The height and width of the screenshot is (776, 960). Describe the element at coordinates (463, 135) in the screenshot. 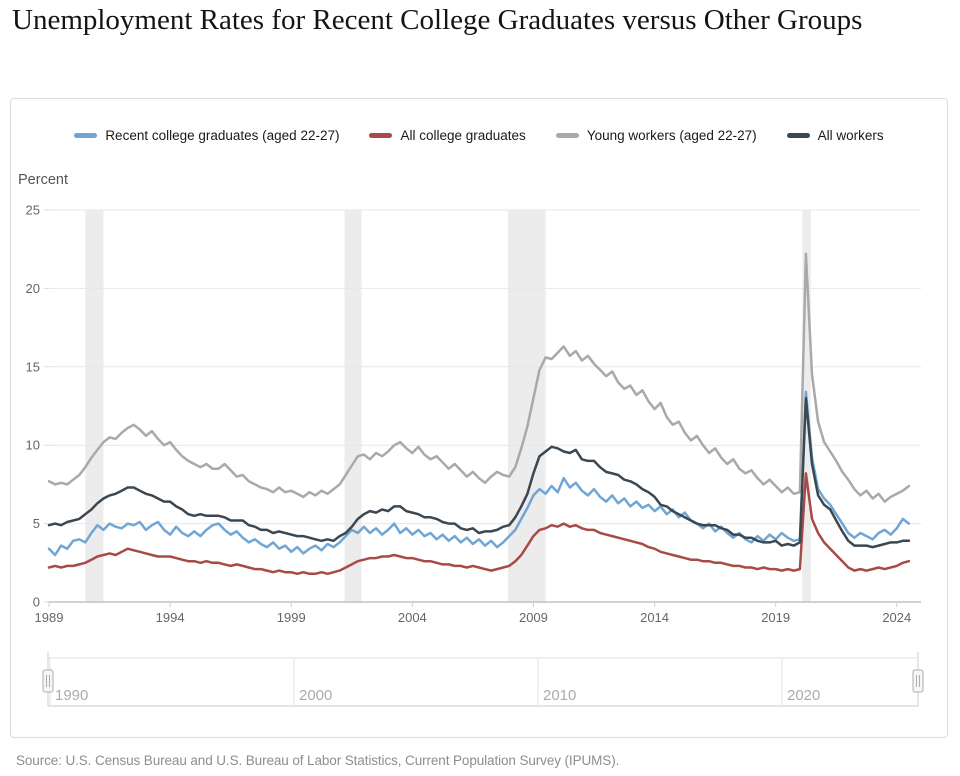

I see `legend-label: All college graduates` at that location.